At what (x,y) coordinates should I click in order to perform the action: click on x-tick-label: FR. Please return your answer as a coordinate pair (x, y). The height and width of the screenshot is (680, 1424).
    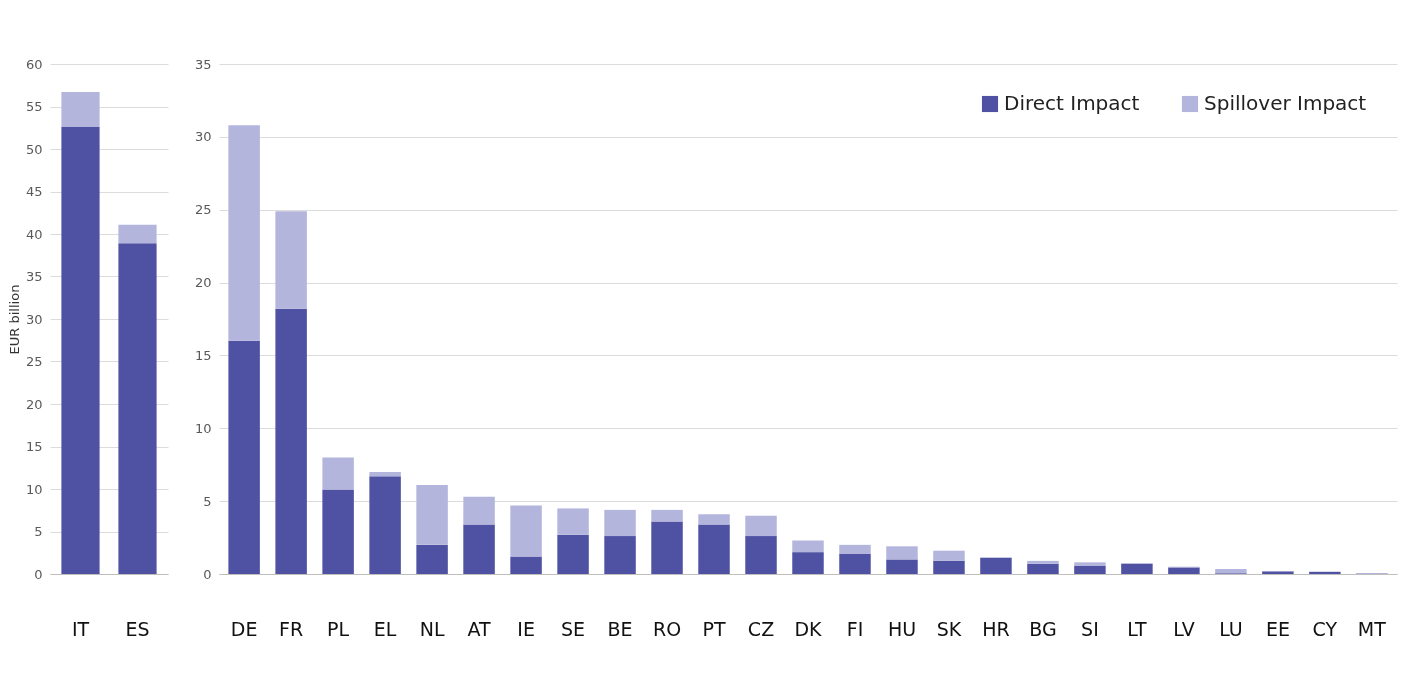
    Looking at the image, I should click on (291, 628).